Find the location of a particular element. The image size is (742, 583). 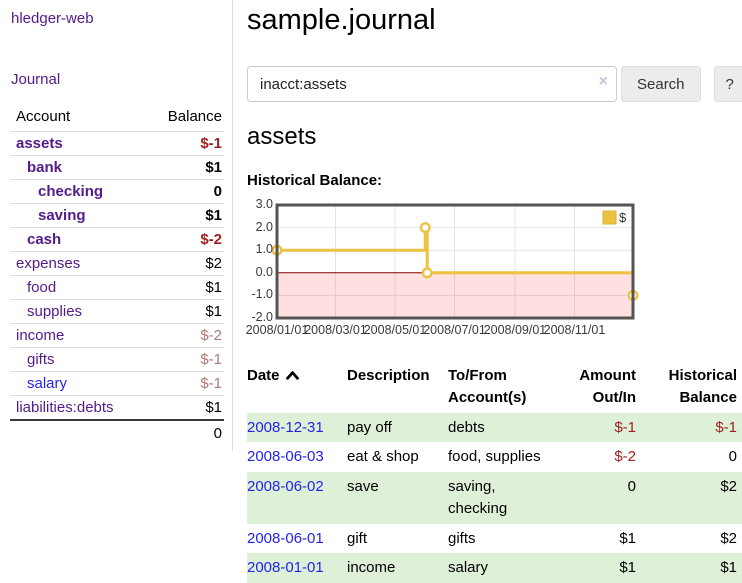

accounts-header-balance: Balance is located at coordinates (194, 116).